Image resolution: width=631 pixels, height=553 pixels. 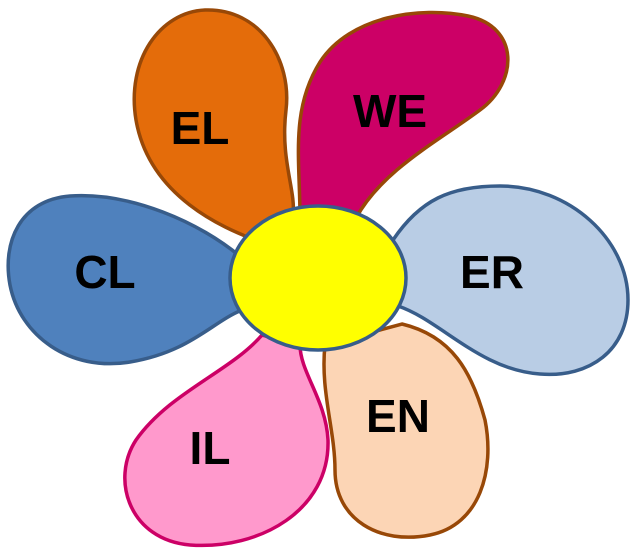 What do you see at coordinates (492, 272) in the screenshot?
I see `petal-label: ER` at bounding box center [492, 272].